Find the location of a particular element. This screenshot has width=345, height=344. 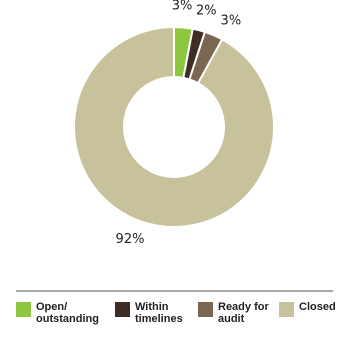

value-label-closed: 92% is located at coordinates (130, 239).